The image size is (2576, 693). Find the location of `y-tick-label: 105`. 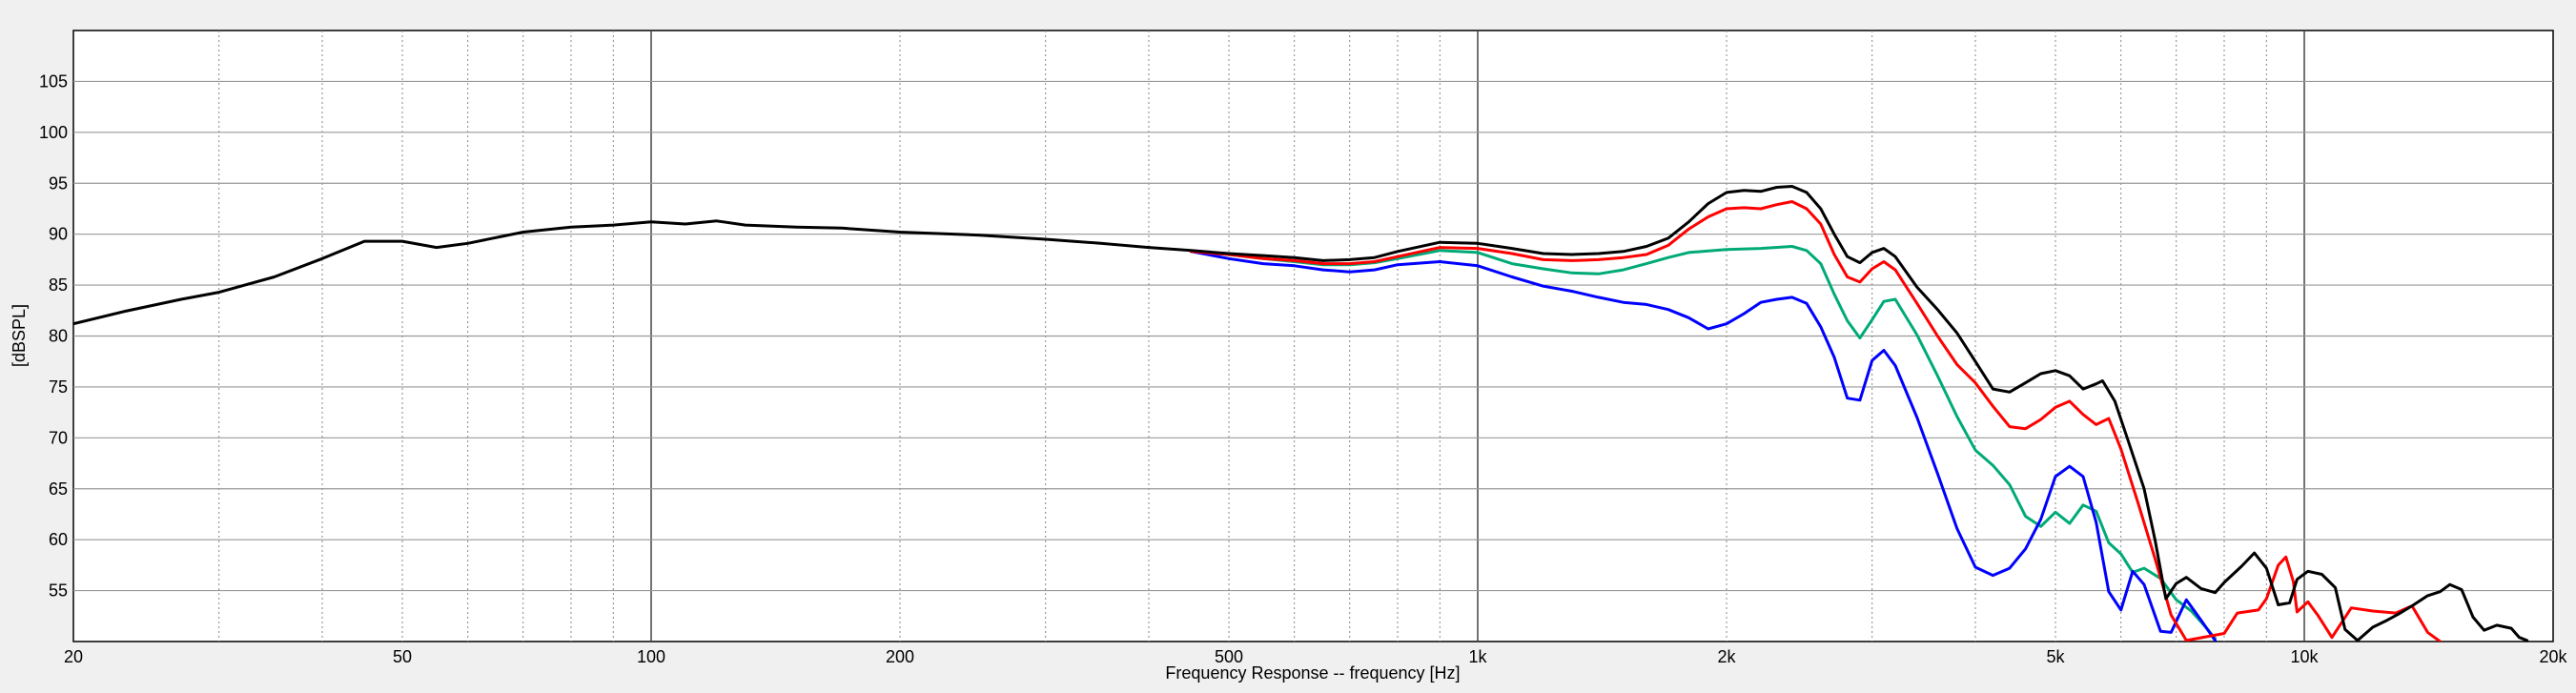

y-tick-label: 105 is located at coordinates (53, 81).